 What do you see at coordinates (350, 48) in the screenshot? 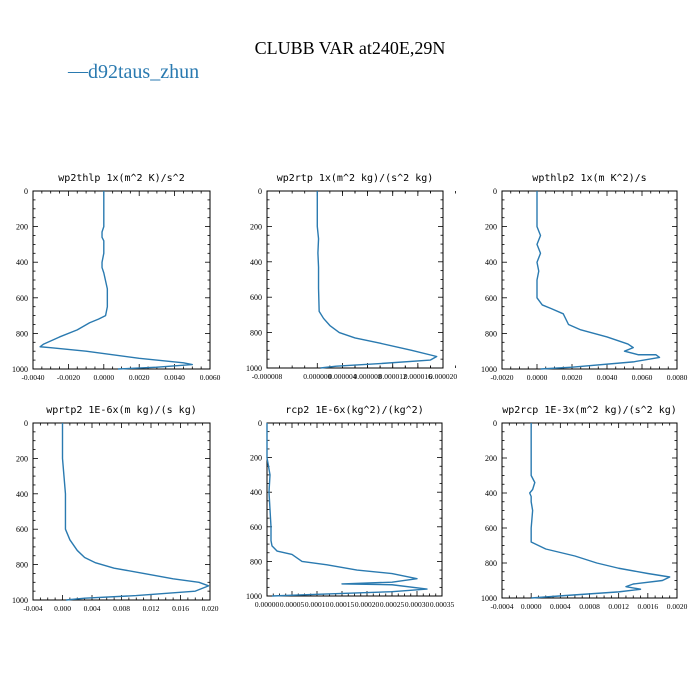
I see `figure-title: CLUBB VAR at240E,29N` at bounding box center [350, 48].